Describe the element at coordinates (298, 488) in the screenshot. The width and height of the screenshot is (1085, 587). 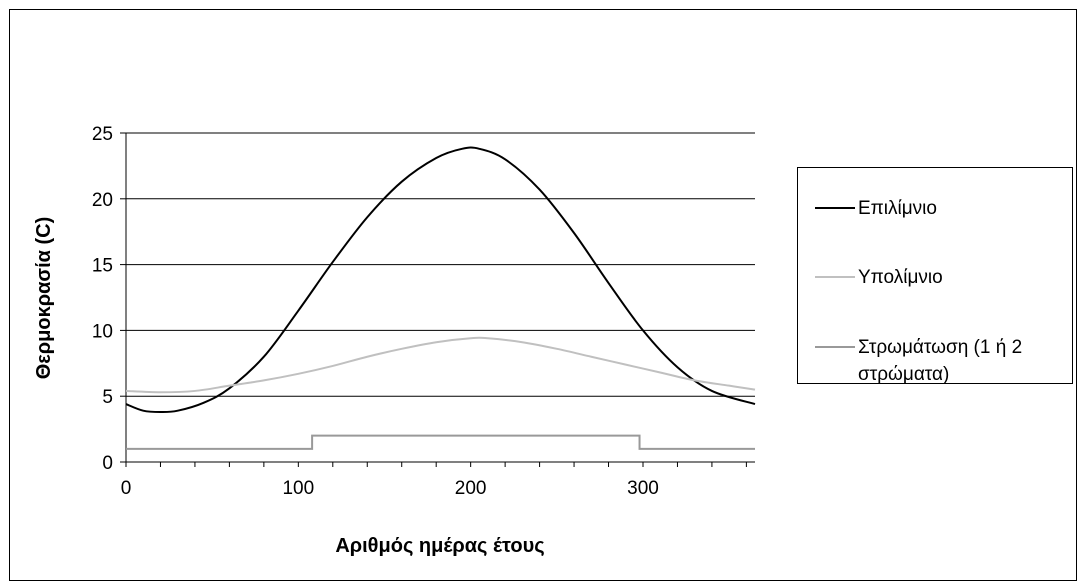
I see `x-tick-label: 100` at that location.